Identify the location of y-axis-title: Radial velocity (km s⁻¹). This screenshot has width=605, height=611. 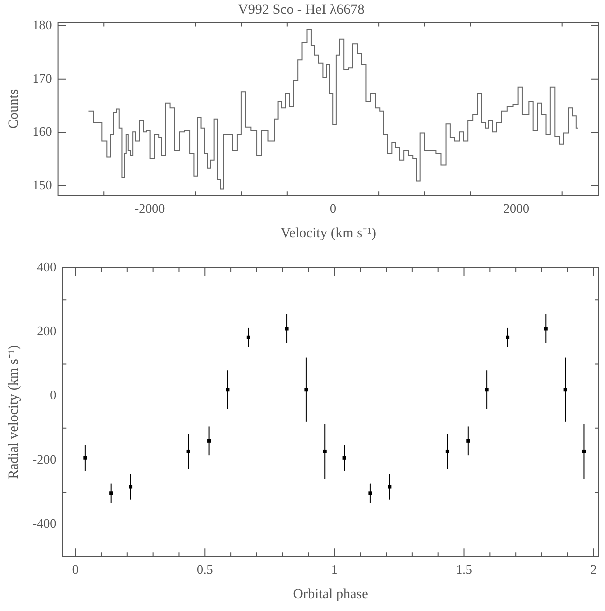
(14, 412).